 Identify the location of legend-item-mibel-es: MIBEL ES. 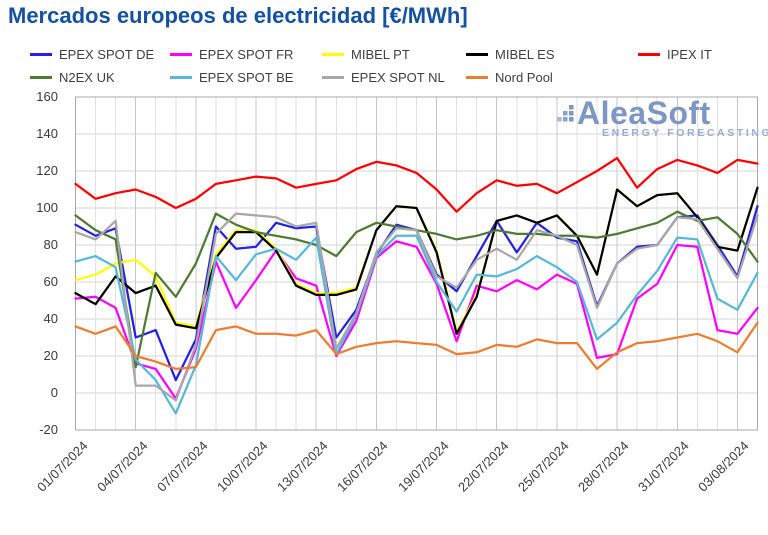
(510, 54).